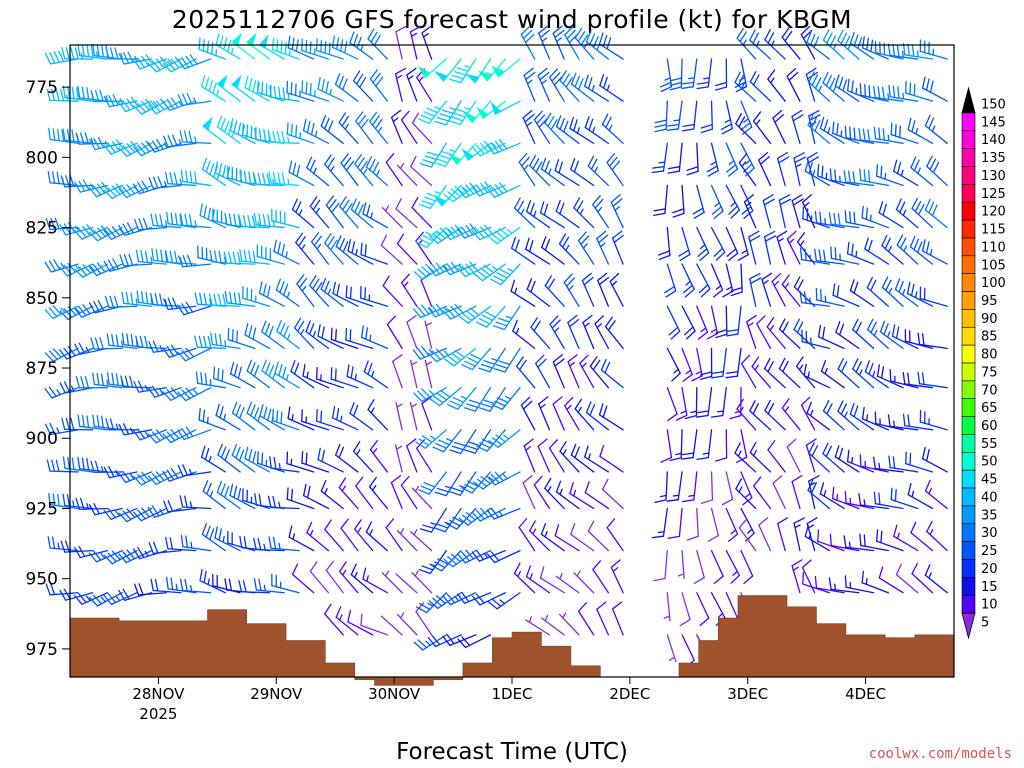 The width and height of the screenshot is (1024, 768). What do you see at coordinates (968, 407) in the screenshot?
I see `colorbar-swatch` at bounding box center [968, 407].